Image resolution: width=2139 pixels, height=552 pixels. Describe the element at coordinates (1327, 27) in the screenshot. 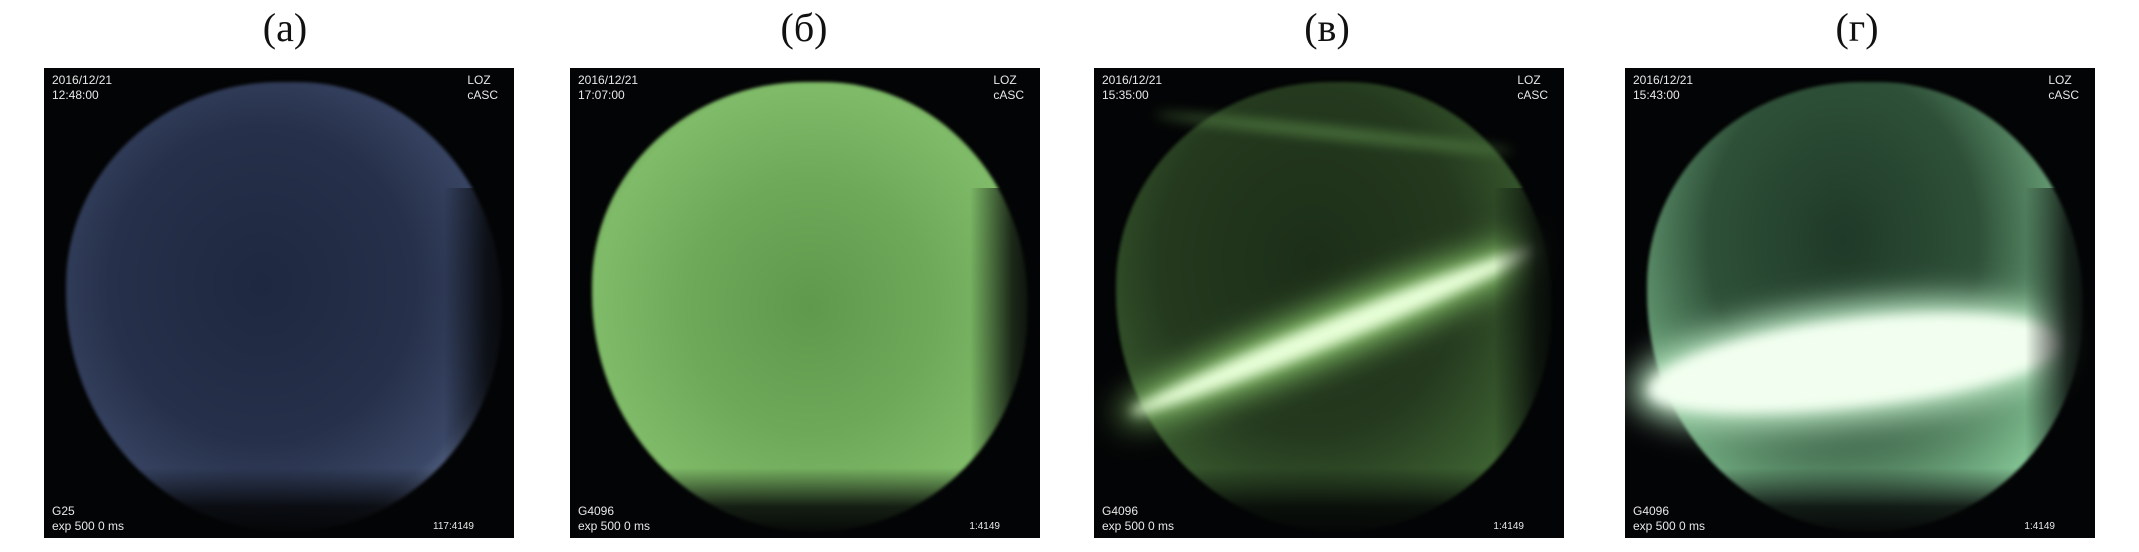

I see `panel-c-label: (в)` at that location.